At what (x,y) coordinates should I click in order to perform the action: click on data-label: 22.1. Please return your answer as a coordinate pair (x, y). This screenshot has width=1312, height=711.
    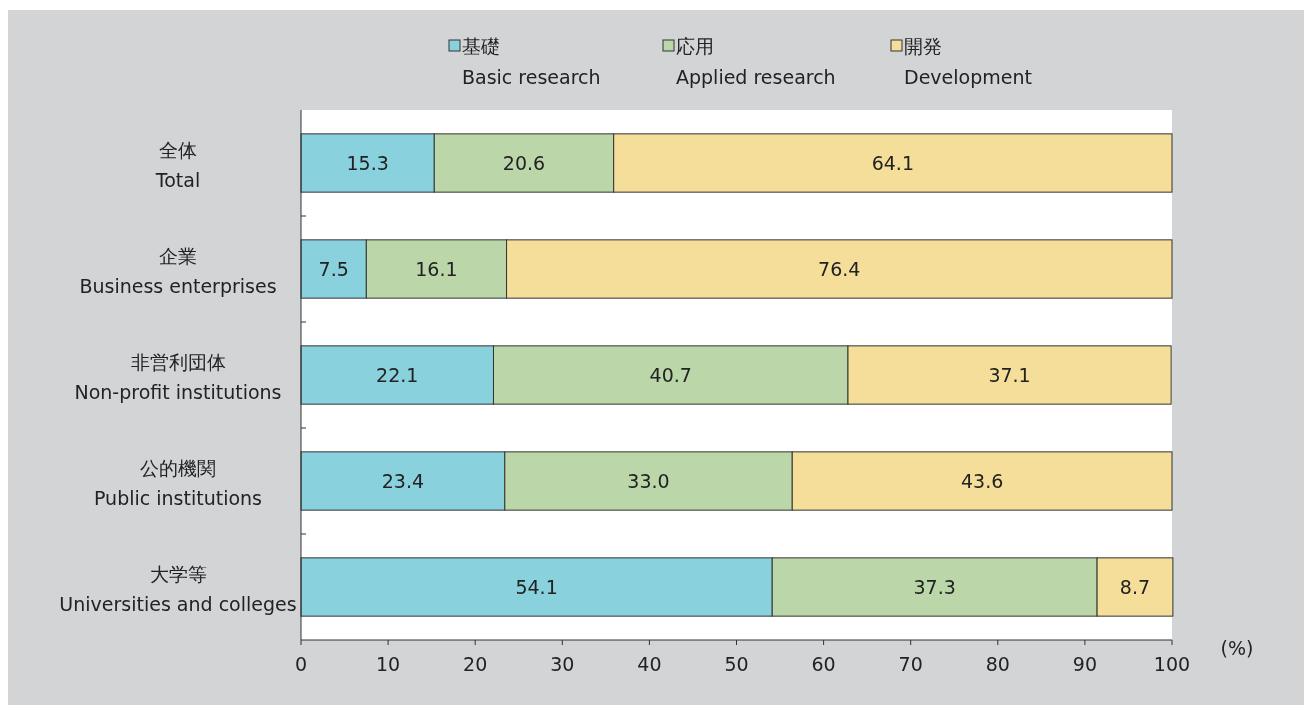
    Looking at the image, I should click on (397, 375).